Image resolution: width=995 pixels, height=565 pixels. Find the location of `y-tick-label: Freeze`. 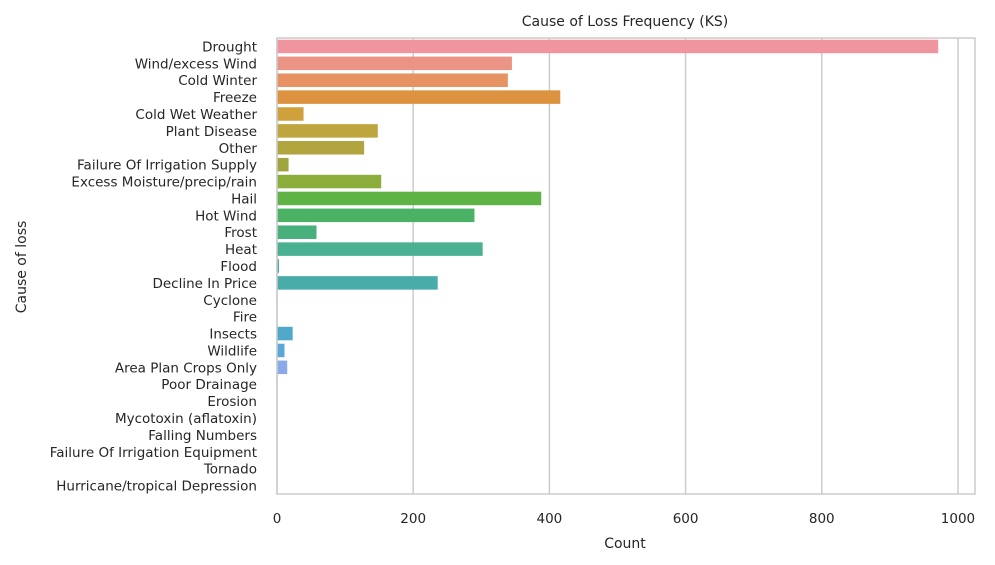

y-tick-label: Freeze is located at coordinates (235, 98).